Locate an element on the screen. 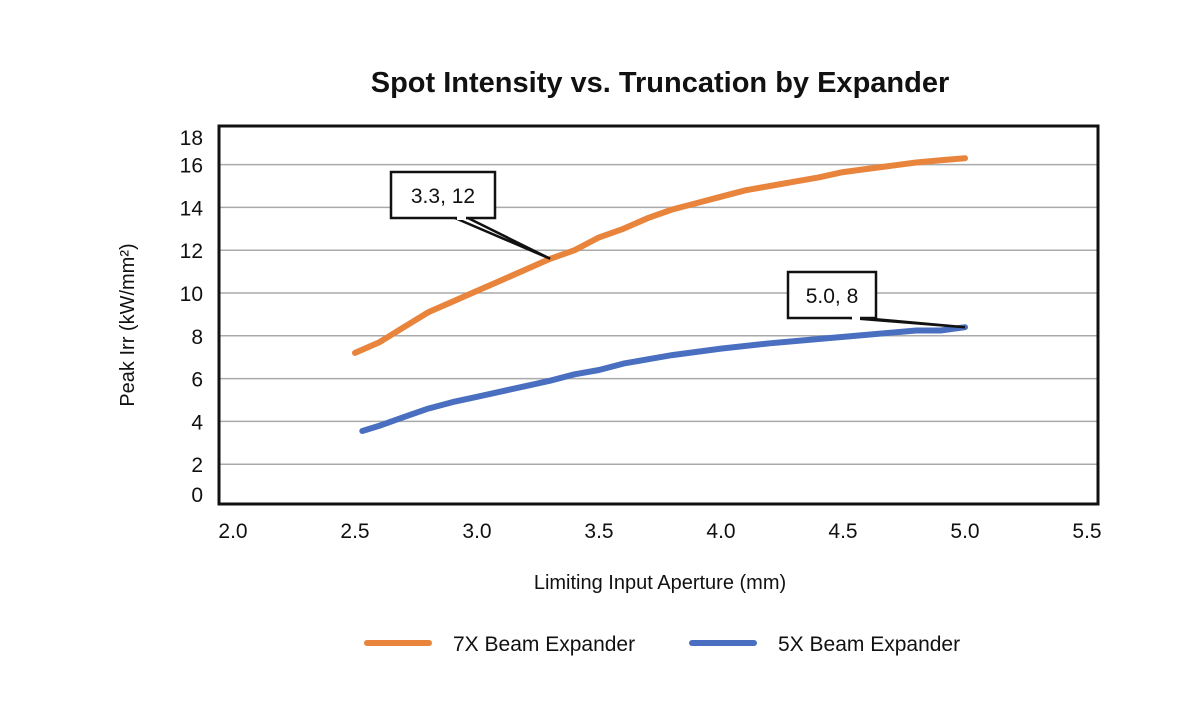  x-tick-label: 3.0 is located at coordinates (476, 531).